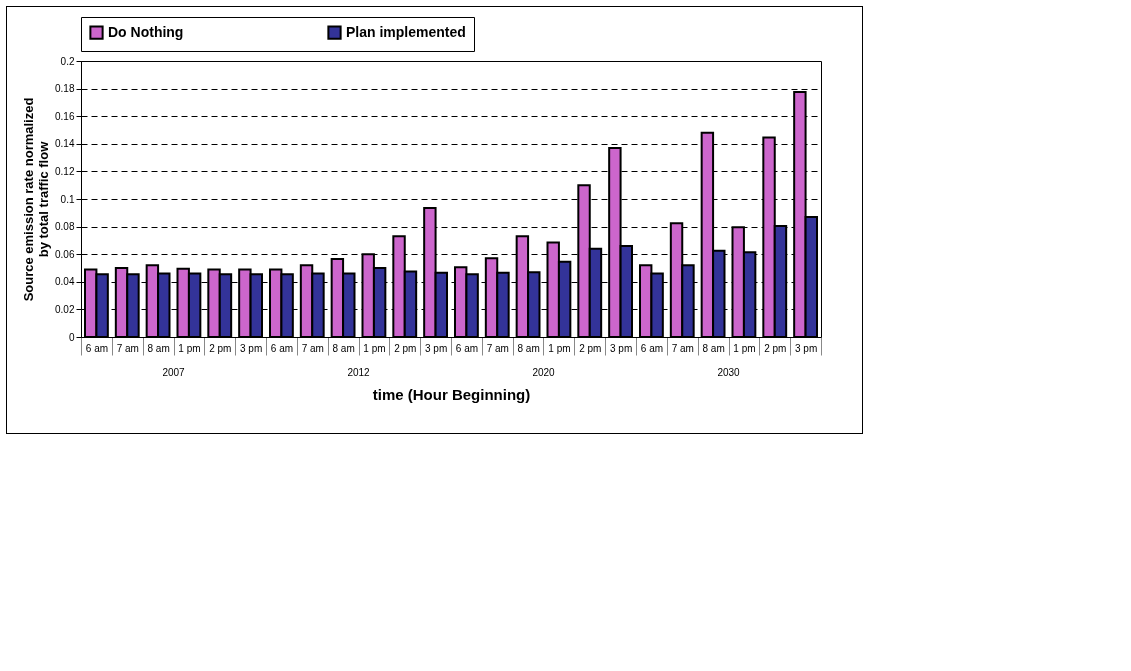  Describe the element at coordinates (65, 171) in the screenshot. I see `y-tick-label: 0.12` at that location.